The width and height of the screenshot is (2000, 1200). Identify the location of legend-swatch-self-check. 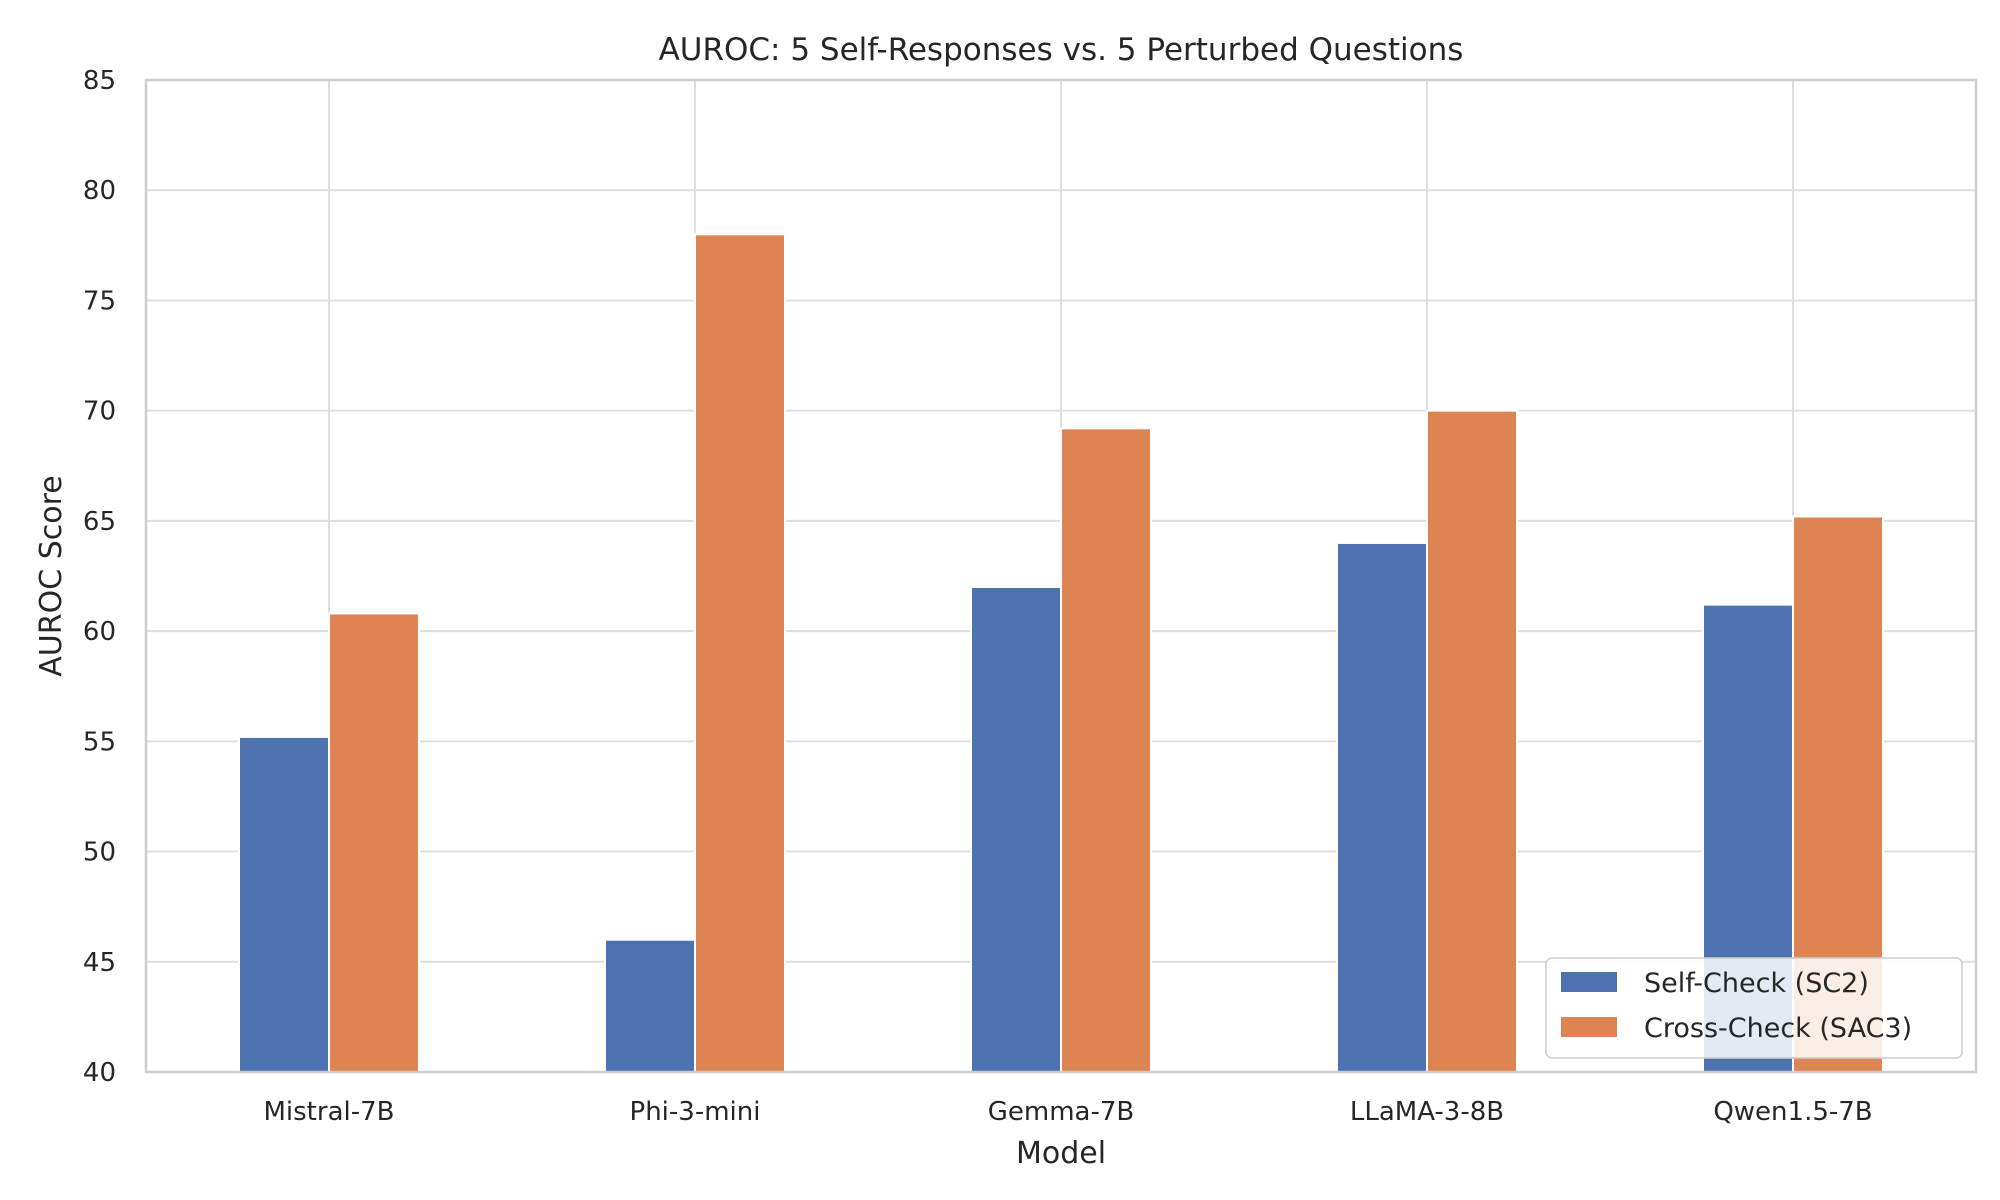
(1589, 982).